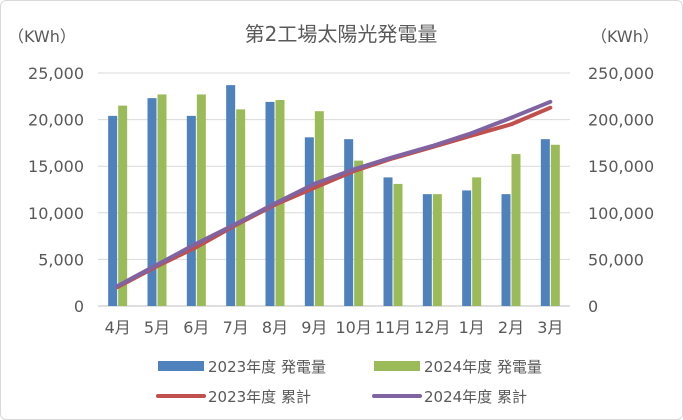 The image size is (683, 420). I want to click on x-tick-label: 9月, so click(314, 327).